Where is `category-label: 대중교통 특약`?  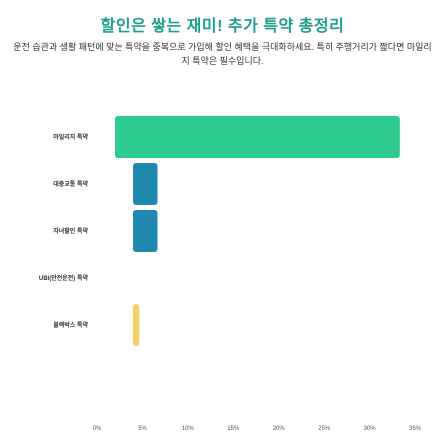
category-label: 대중교통 특약 is located at coordinates (70, 184).